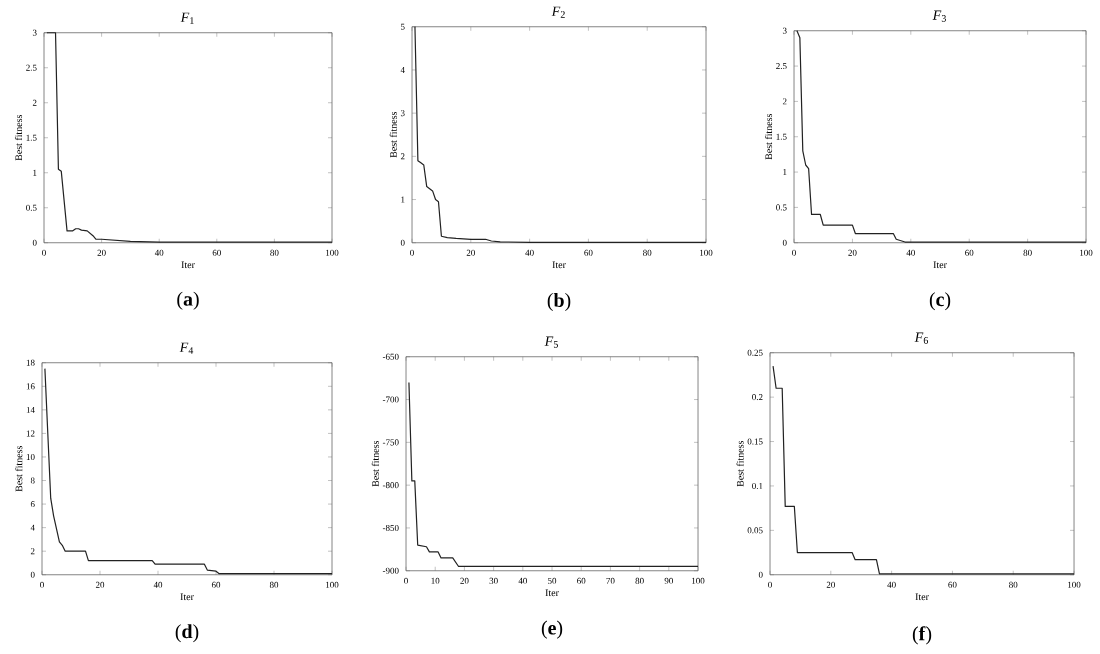 This screenshot has height=654, width=1100. I want to click on text: (b), so click(559, 301).